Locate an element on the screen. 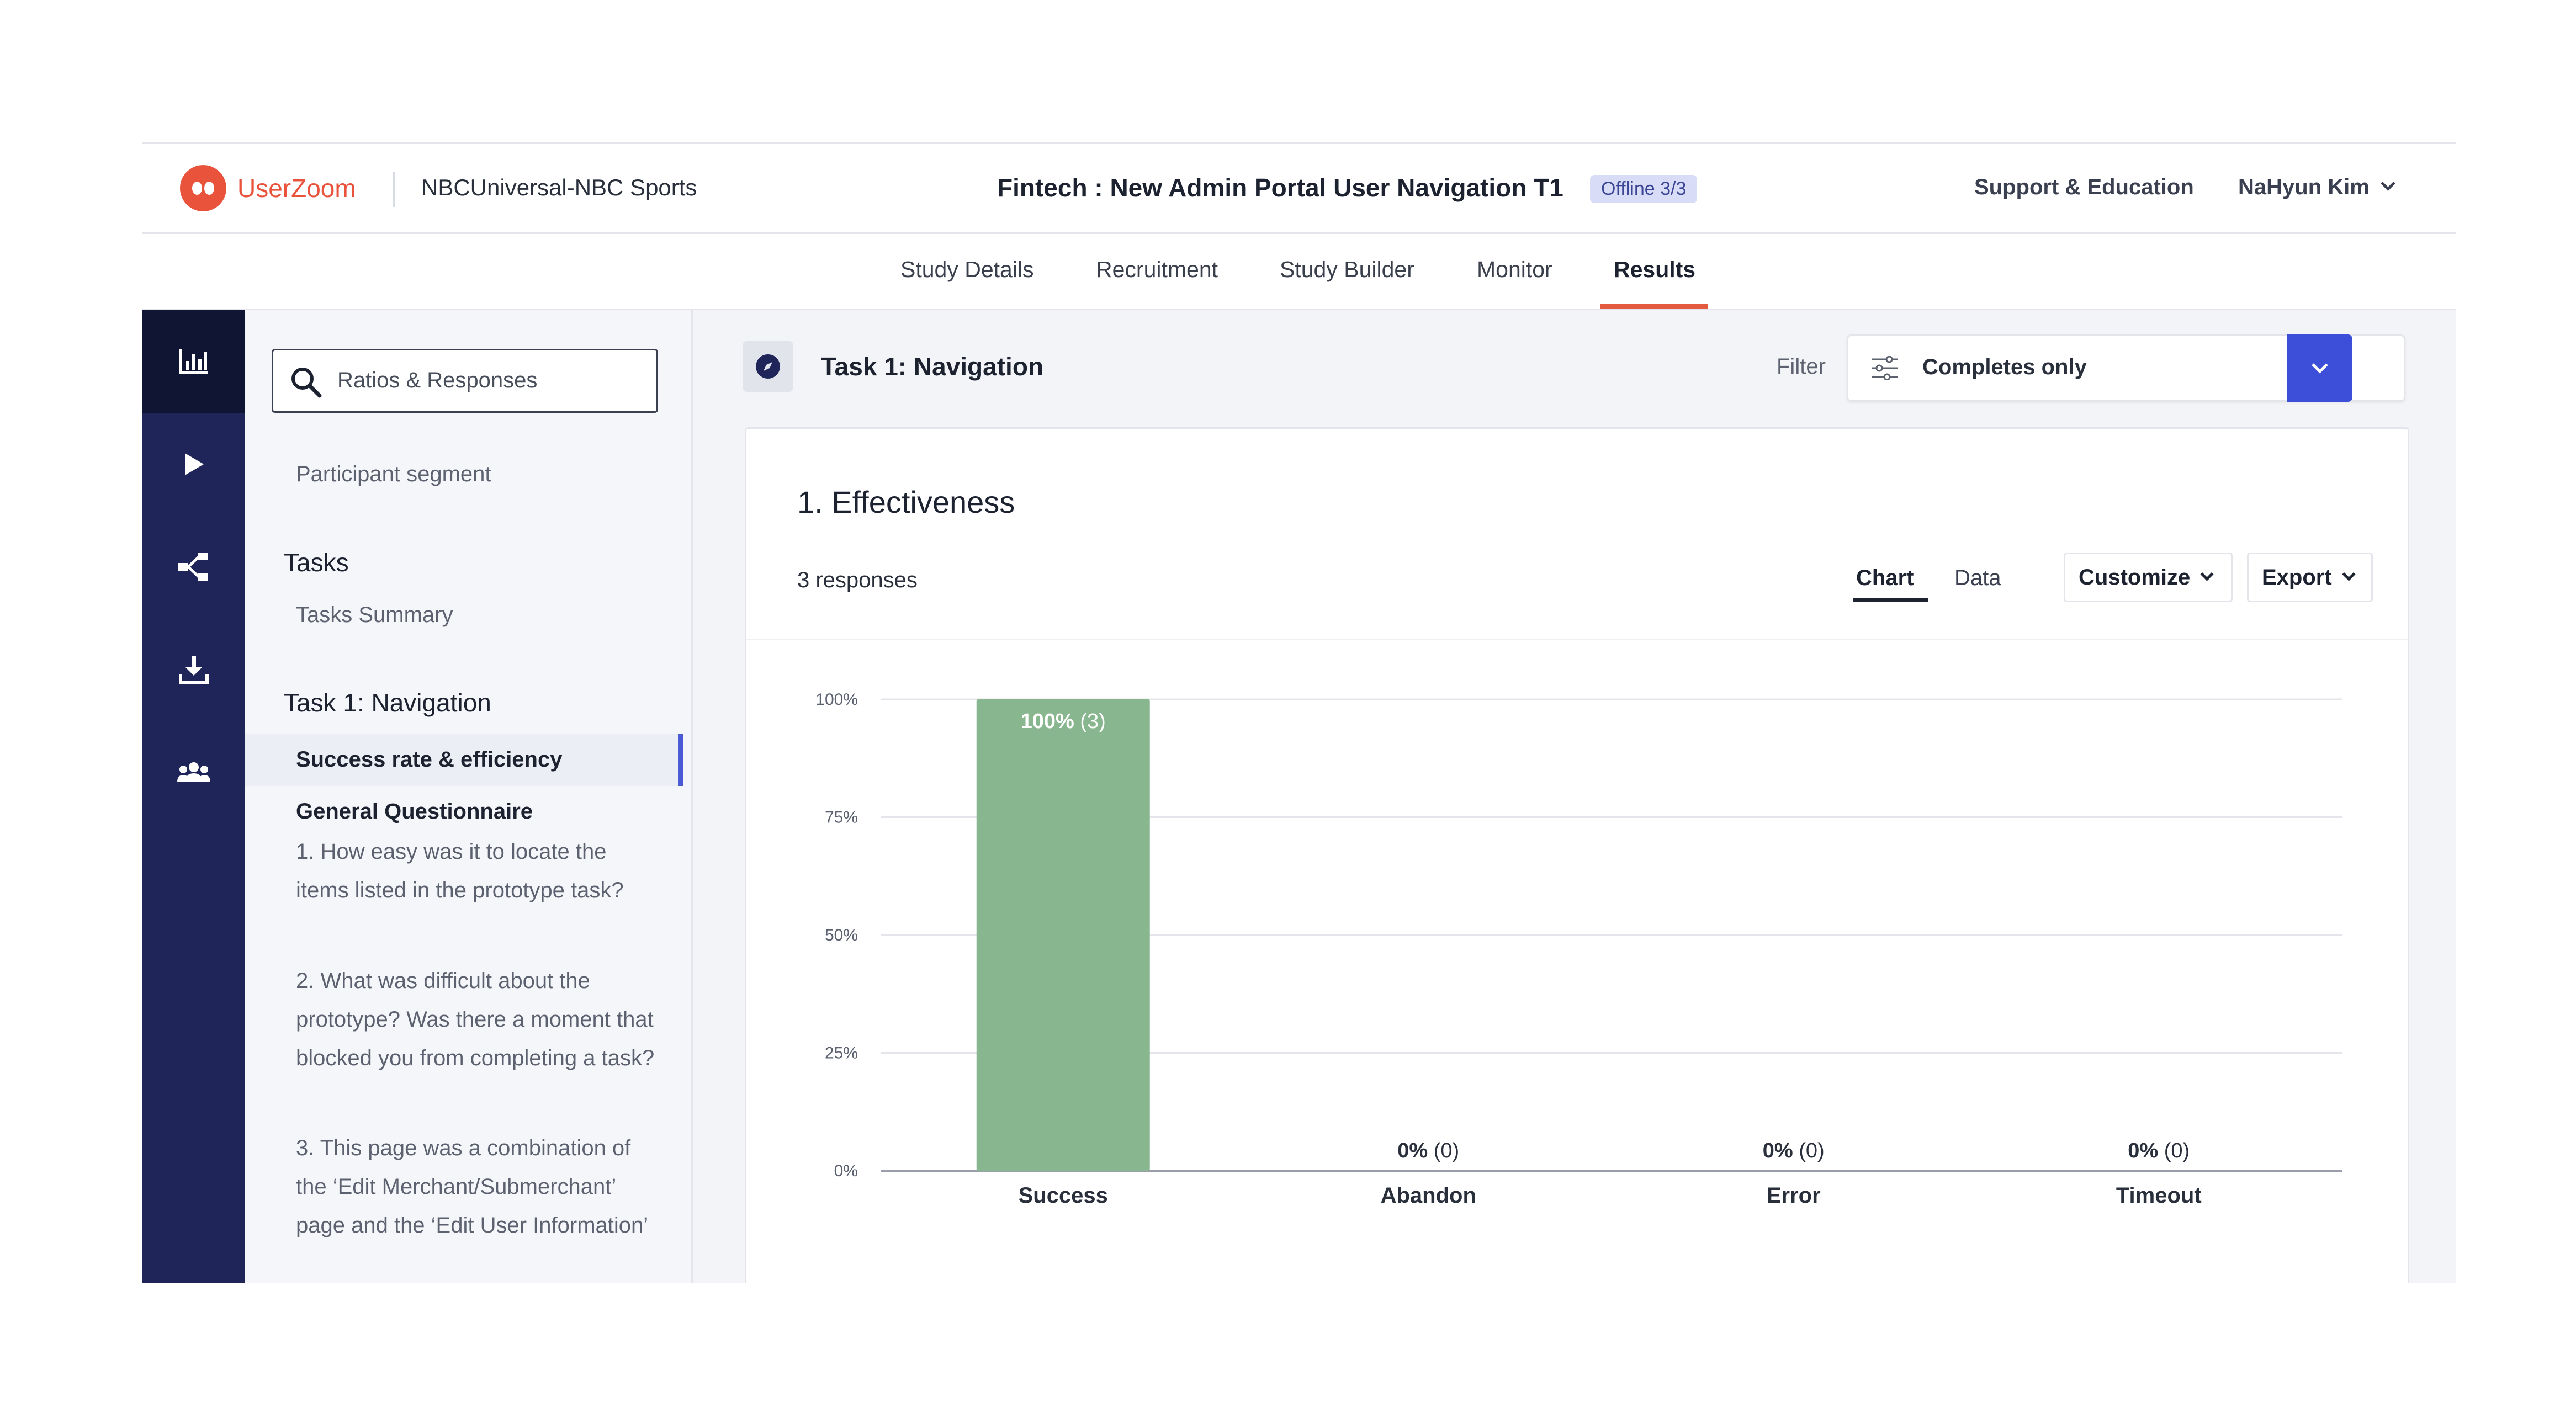 The width and height of the screenshot is (2576, 1413). view-chart-underline is located at coordinates (1890, 600).